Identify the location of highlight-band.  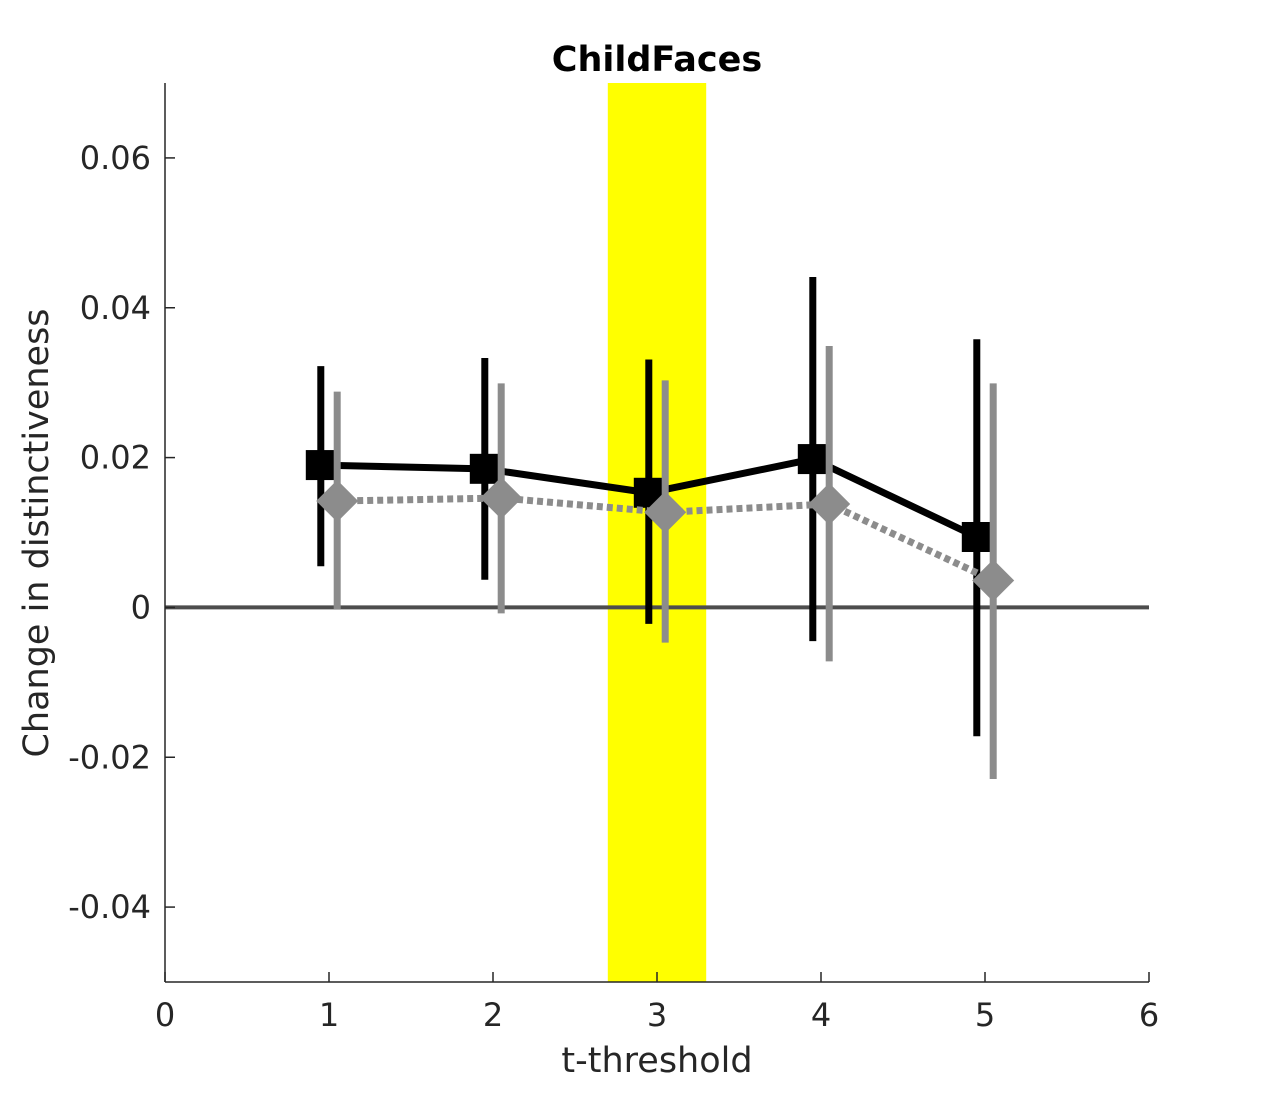
(657, 532).